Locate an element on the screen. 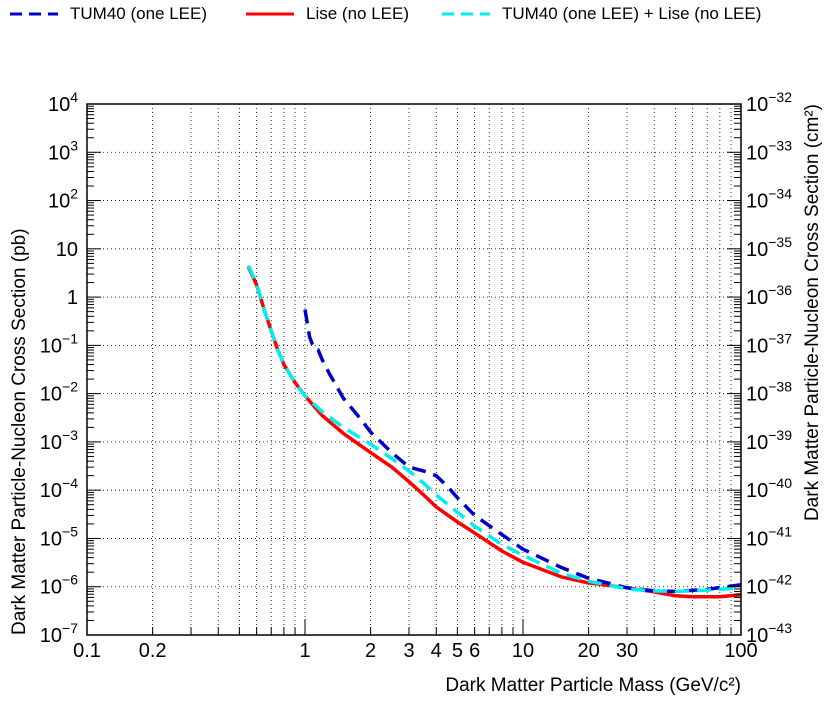 The width and height of the screenshot is (830, 701). x-tick-label: 10 is located at coordinates (523, 651).